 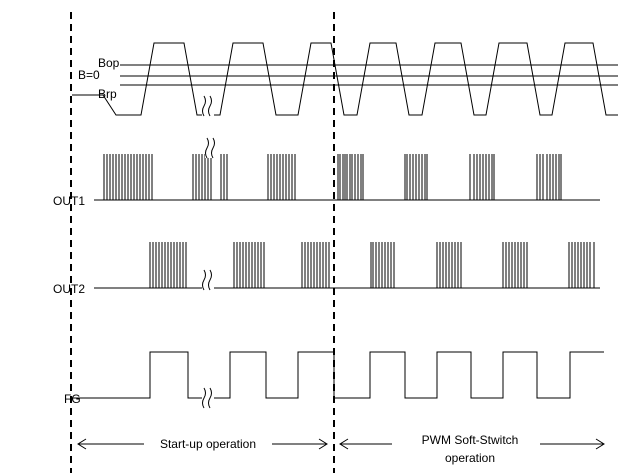 I want to click on startup-arrow, so click(x=202, y=444).